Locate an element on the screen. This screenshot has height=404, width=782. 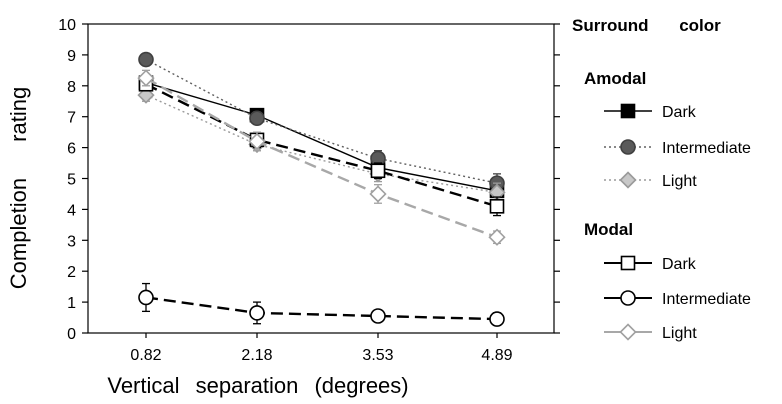
x-axis-title: Vertical separation (degrees) is located at coordinates (257, 385).